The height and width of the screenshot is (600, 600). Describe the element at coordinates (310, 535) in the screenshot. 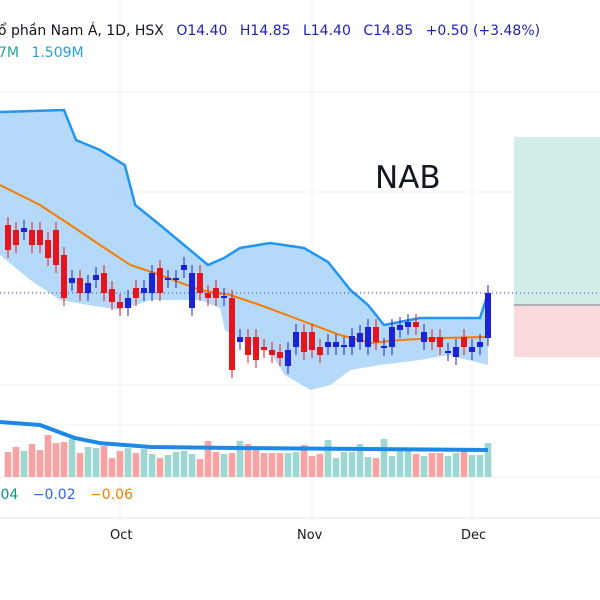

I see `x-tick-nov: Nov` at that location.